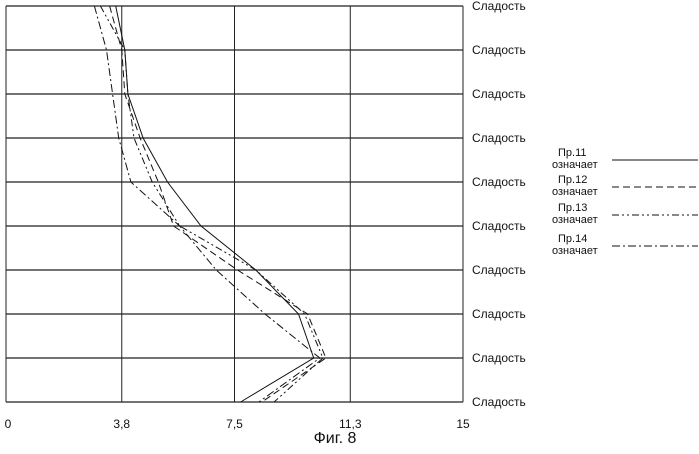 The height and width of the screenshot is (454, 699). Describe the element at coordinates (625, 186) in the screenshot. I see `legend-entry: Пр.12означает` at that location.